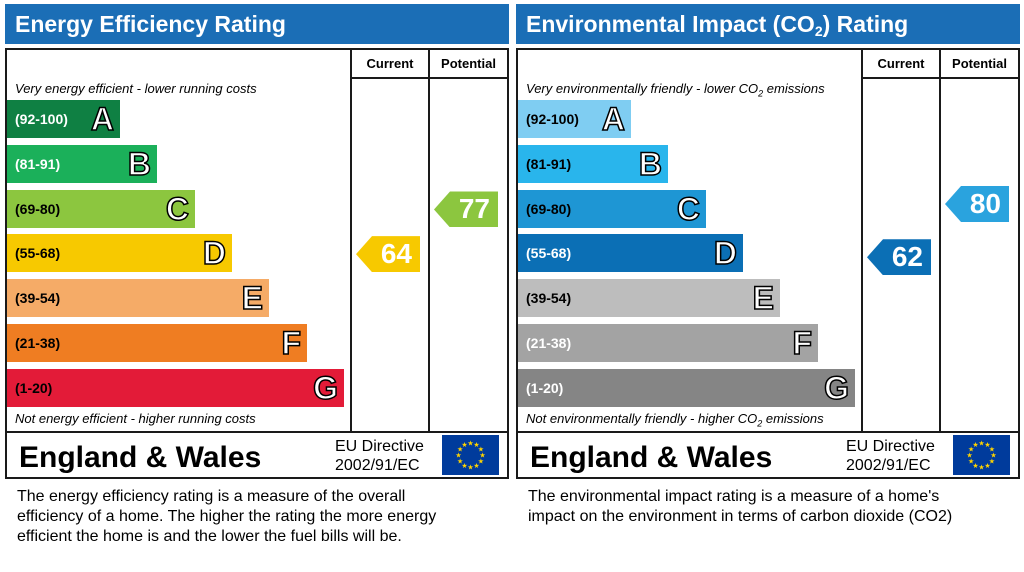 This screenshot has height=572, width=1024. What do you see at coordinates (466, 209) in the screenshot?
I see `potential-rating-arrow: 77` at bounding box center [466, 209].